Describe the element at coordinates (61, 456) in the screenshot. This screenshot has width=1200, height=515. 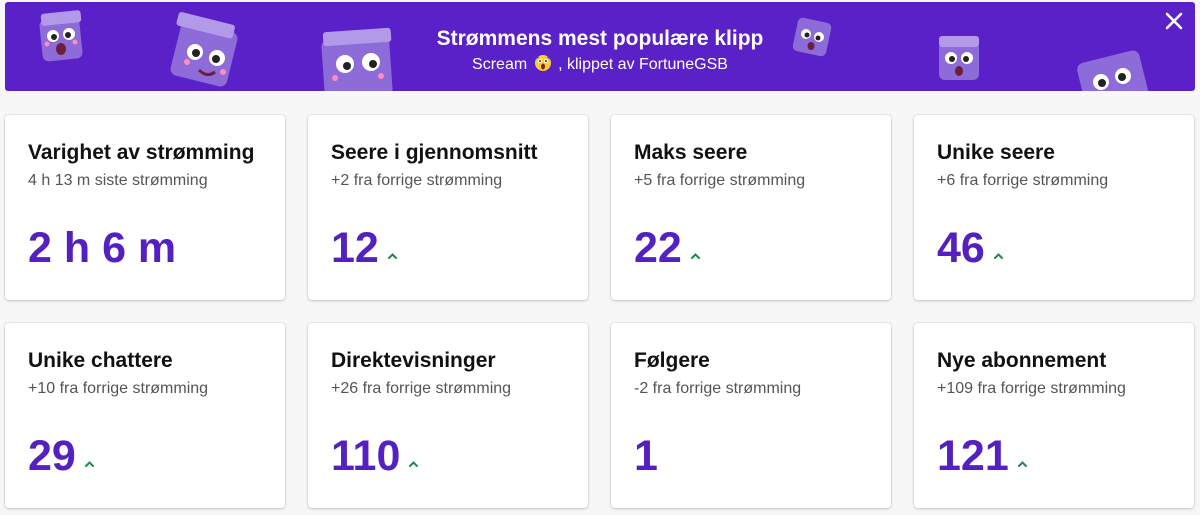
I see `stat-value: 29` at that location.